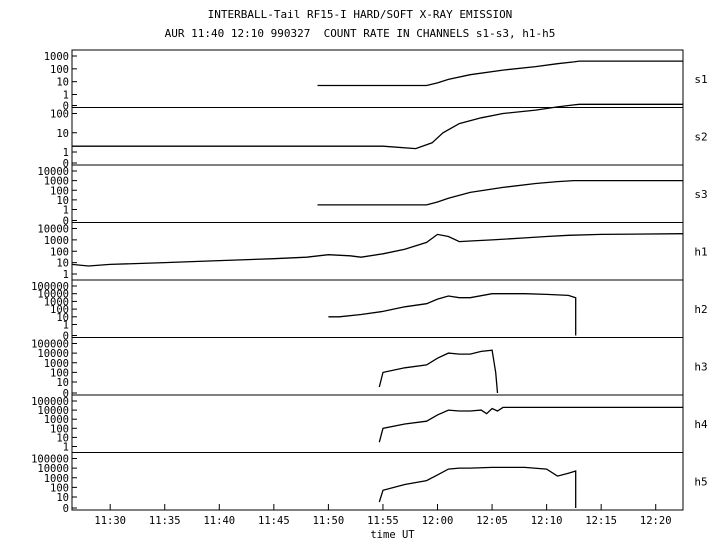 This screenshot has height=550, width=720. Describe the element at coordinates (66, 275) in the screenshot. I see `y-tick-label-h1: 1` at that location.